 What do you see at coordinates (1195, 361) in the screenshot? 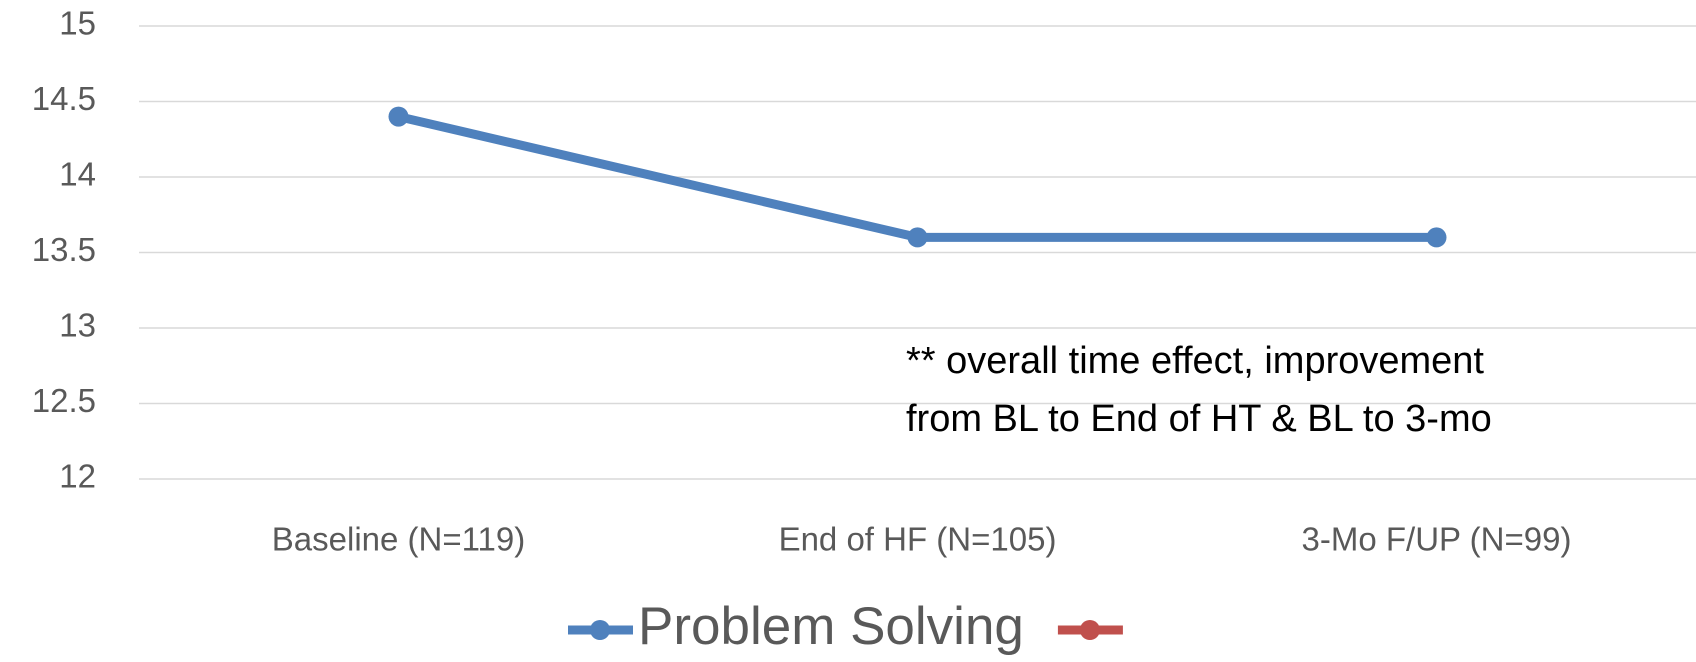
I see `annotation: ** overall time effect, improvement` at bounding box center [1195, 361].